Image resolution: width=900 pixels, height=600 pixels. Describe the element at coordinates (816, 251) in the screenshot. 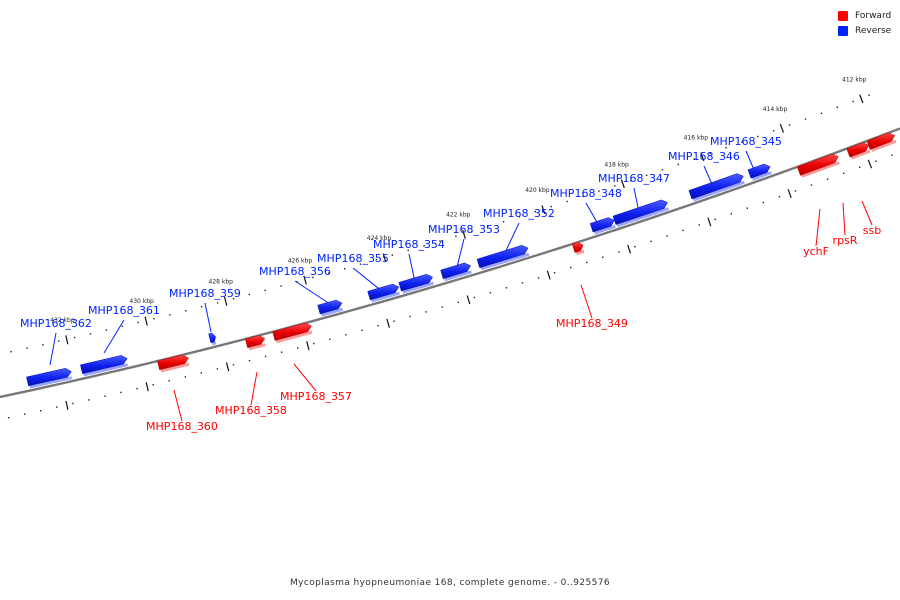

I see `gene-label: ychF` at that location.